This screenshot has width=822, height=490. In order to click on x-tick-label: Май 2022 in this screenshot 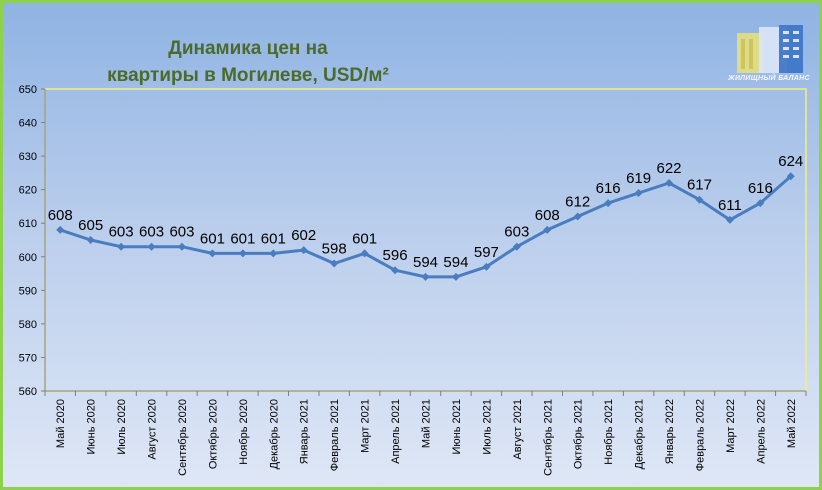, I will do `click(792, 423)`.